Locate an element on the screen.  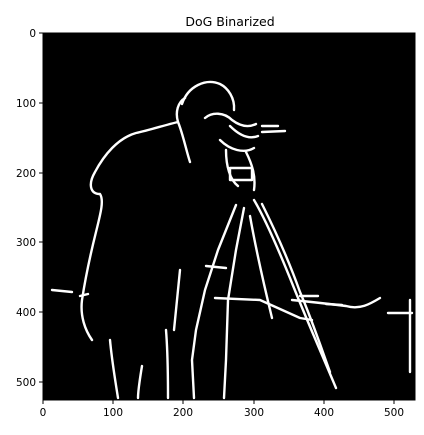
y-tick-label: 500 is located at coordinates (26, 383).